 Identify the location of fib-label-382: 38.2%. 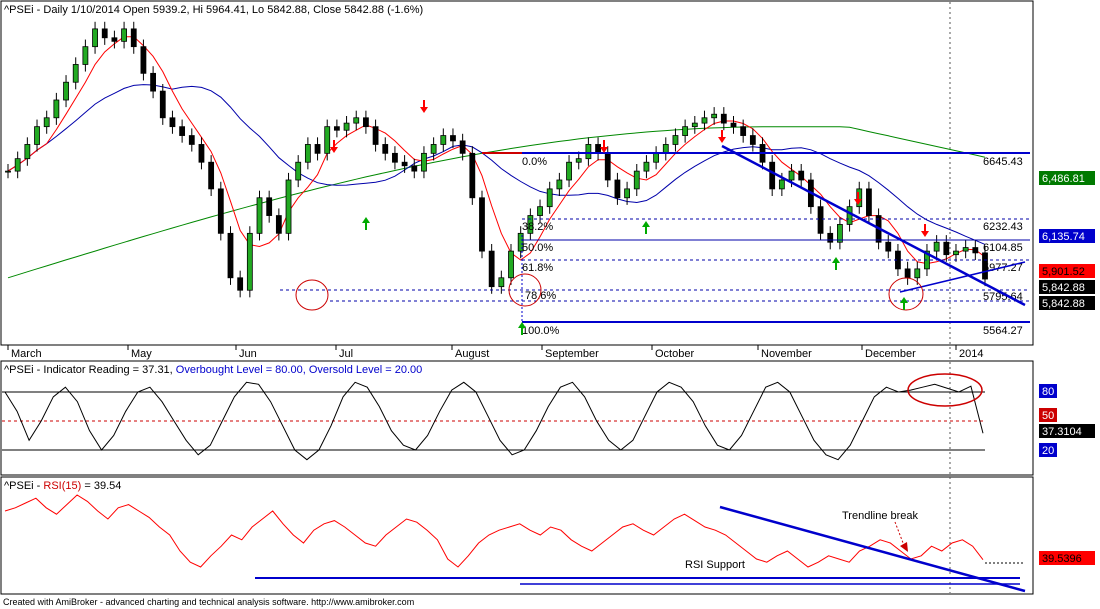
(537, 227).